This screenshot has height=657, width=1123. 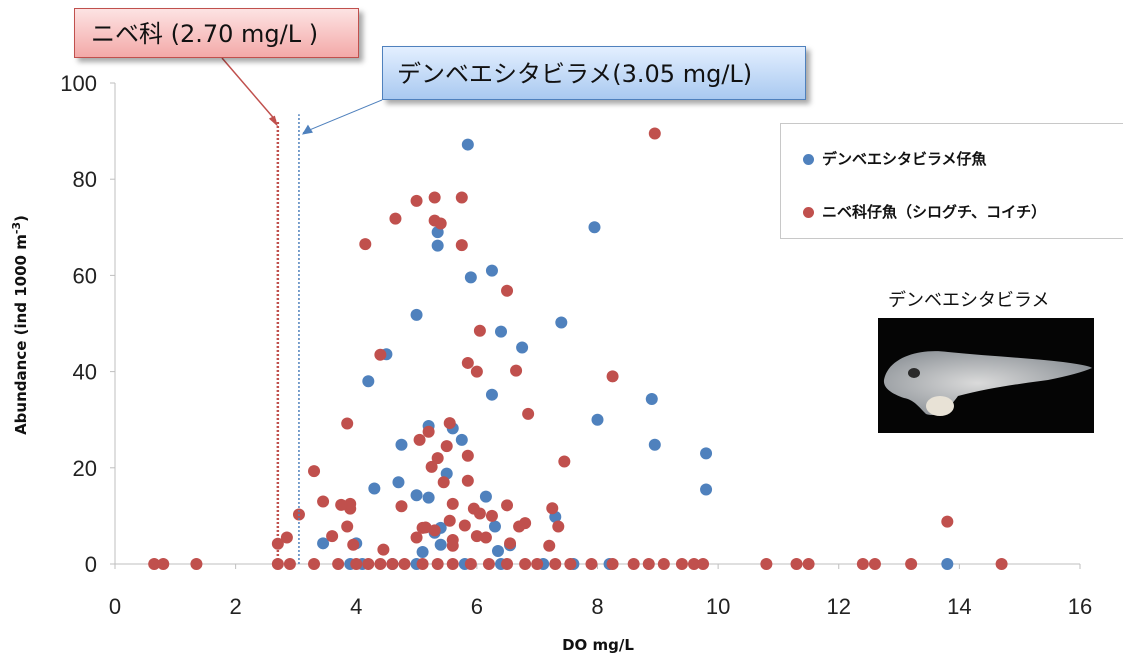 I want to click on y-tick-label: 40, so click(x=85, y=372).